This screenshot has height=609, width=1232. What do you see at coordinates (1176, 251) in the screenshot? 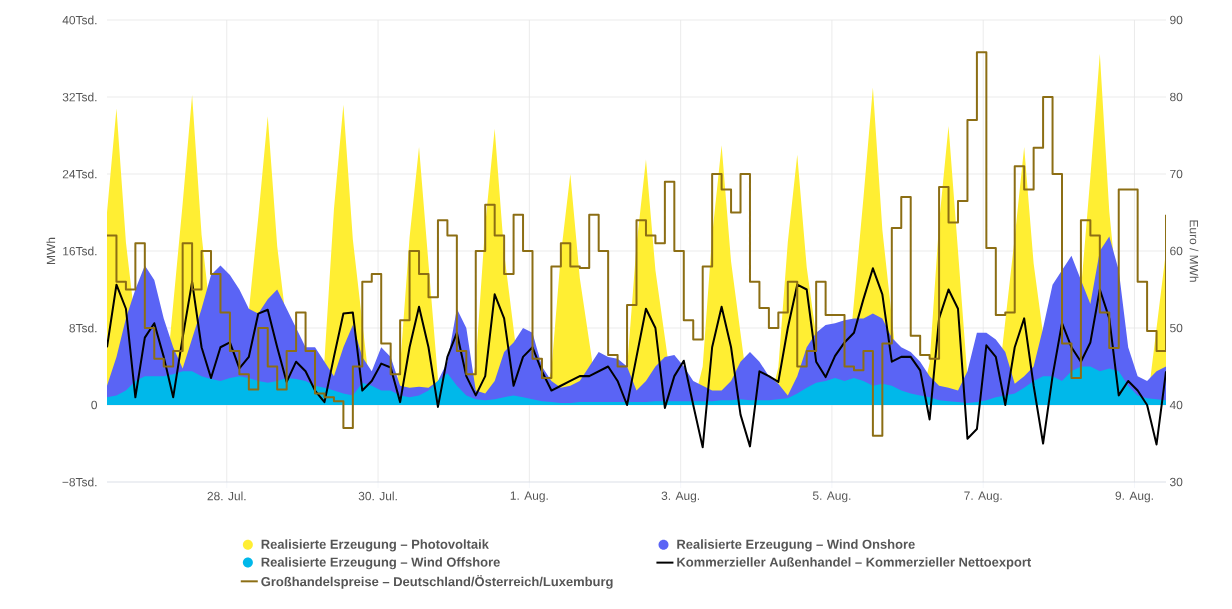
I see `y2-tick-label: 60` at bounding box center [1176, 251].